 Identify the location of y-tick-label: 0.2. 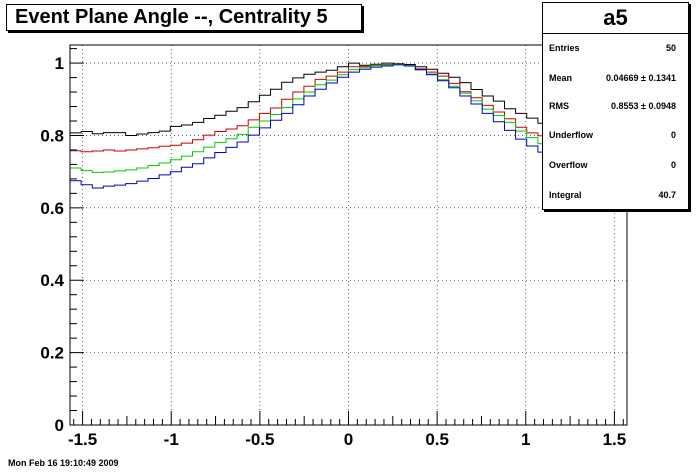
(52, 353).